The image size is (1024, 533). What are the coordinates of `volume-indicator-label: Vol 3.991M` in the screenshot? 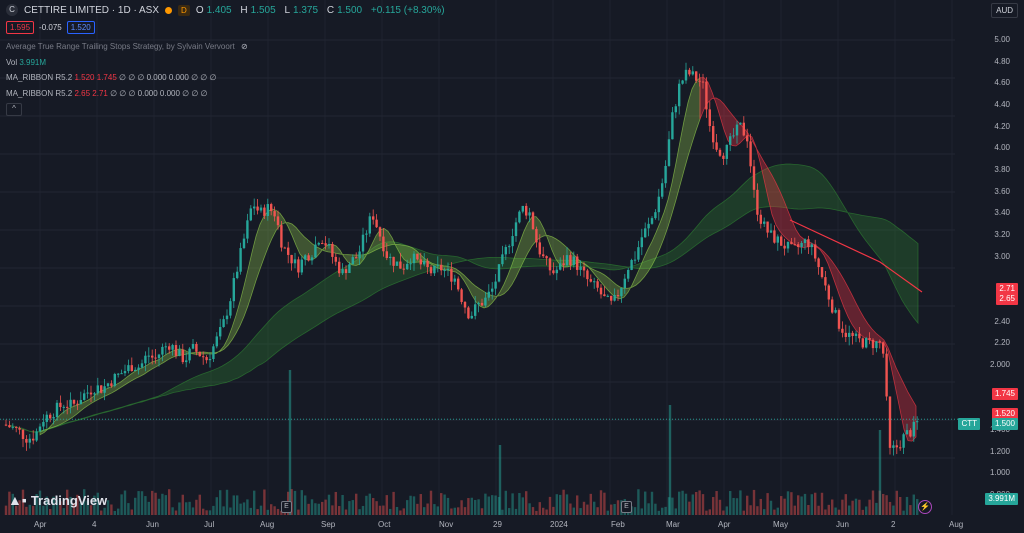 It's located at (26, 62).